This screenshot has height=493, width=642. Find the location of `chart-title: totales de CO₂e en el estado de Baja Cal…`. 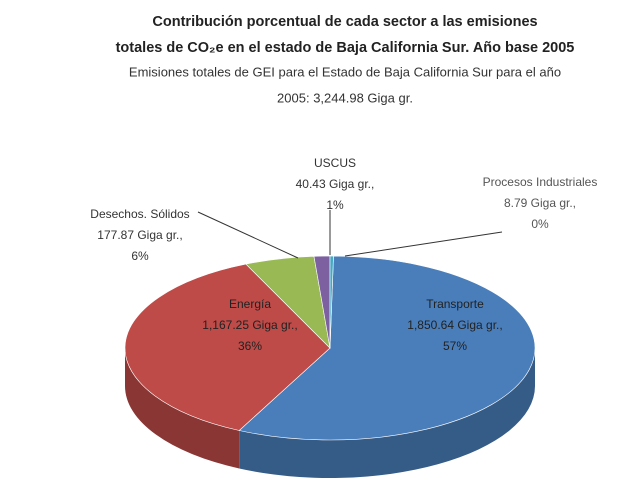

chart-title: totales de CO₂e en el estado de Baja Cal… is located at coordinates (345, 48).